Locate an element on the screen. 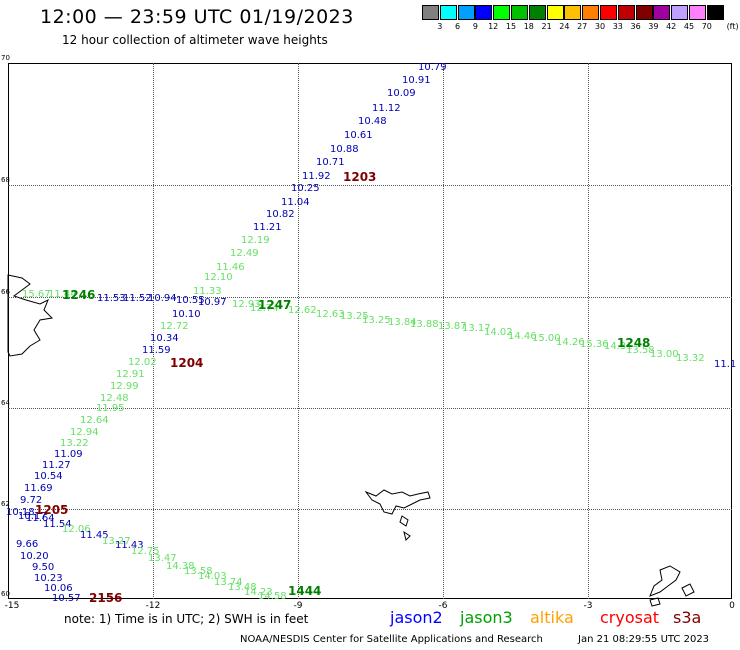  legend-cryosat: cryosat is located at coordinates (630, 617).